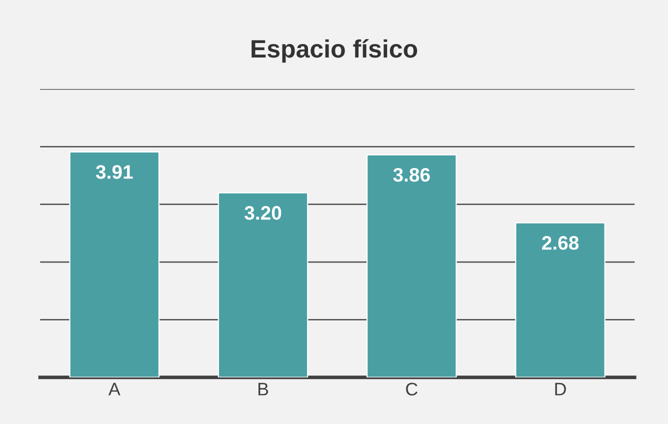 This screenshot has height=424, width=668. What do you see at coordinates (263, 213) in the screenshot?
I see `data-label: 3.20` at bounding box center [263, 213].